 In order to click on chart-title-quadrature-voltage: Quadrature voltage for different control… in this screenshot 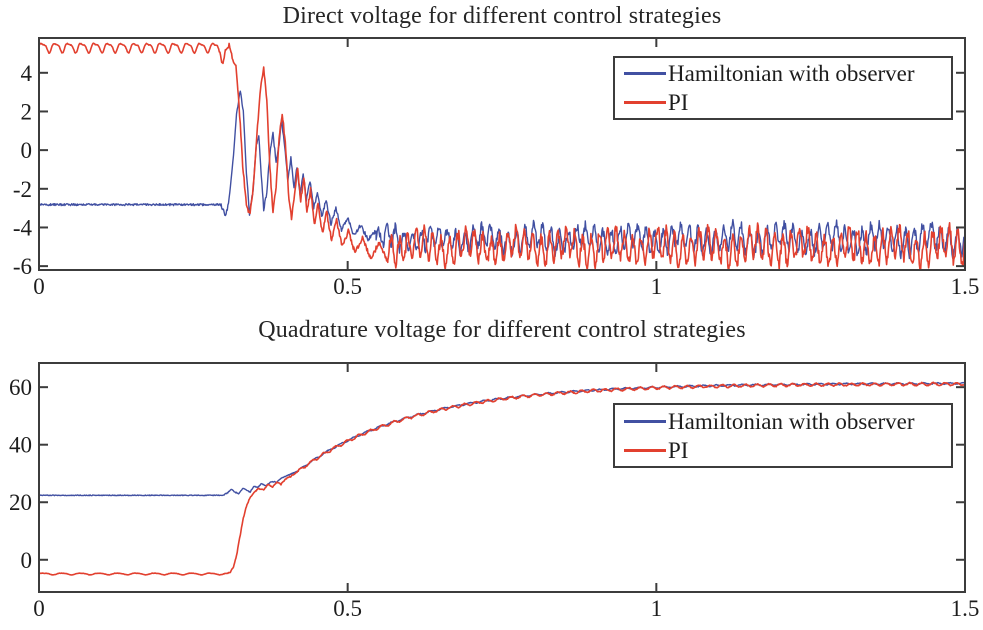, I will do `click(502, 330)`.